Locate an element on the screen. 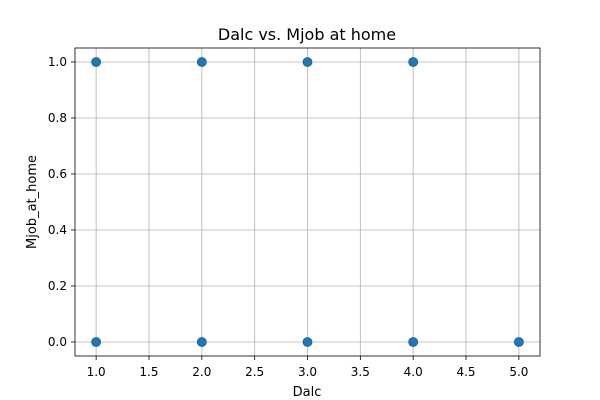 Image resolution: width=600 pixels, height=400 pixels. x-tick-label: 5.0 is located at coordinates (518, 372).